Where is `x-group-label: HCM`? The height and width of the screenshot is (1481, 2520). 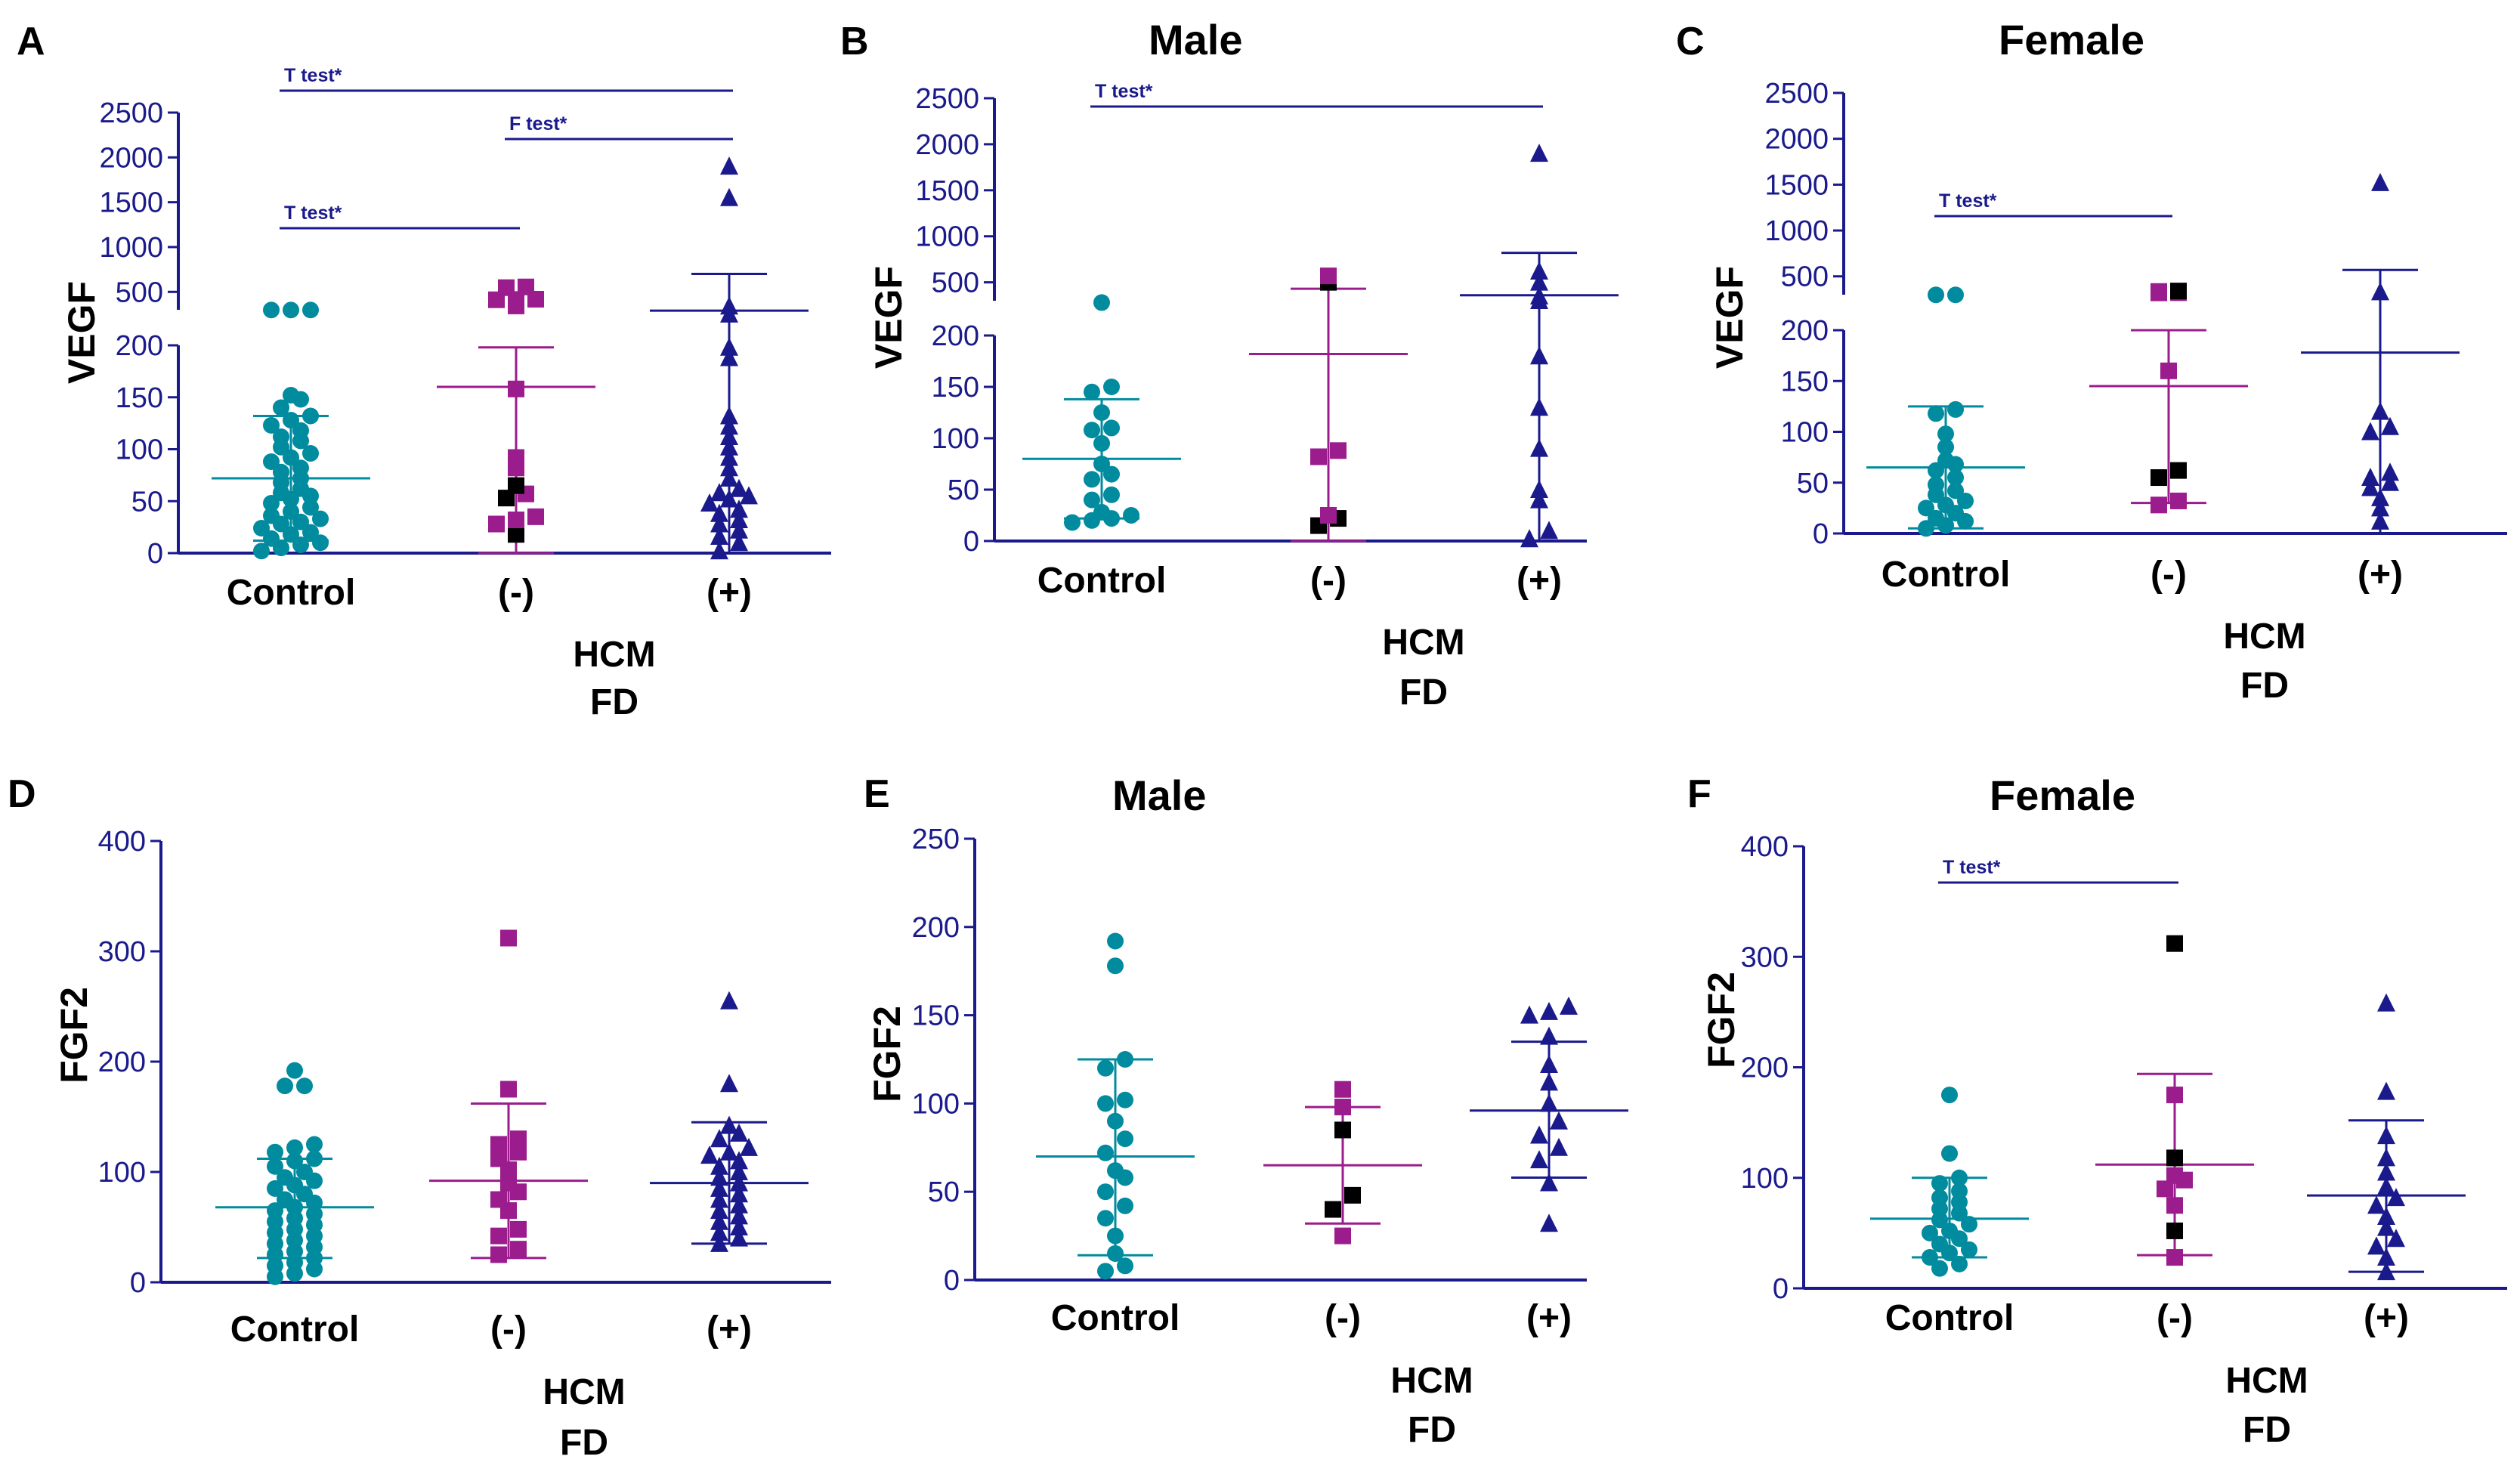 x-group-label: HCM is located at coordinates (1431, 1381).